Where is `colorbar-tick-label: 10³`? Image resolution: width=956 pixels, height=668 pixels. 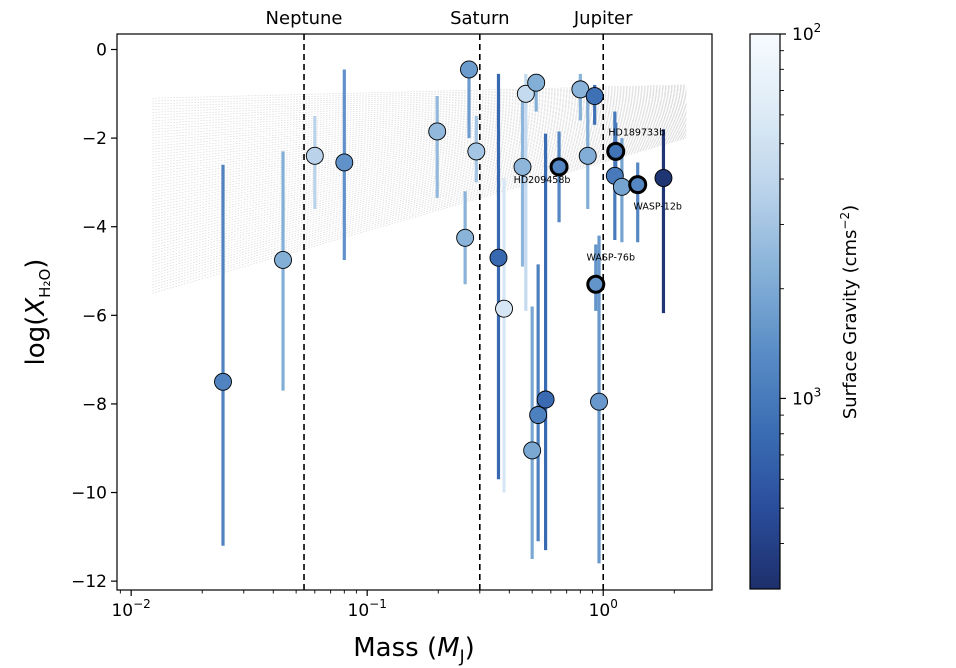 colorbar-tick-label: 10³ is located at coordinates (806, 397).